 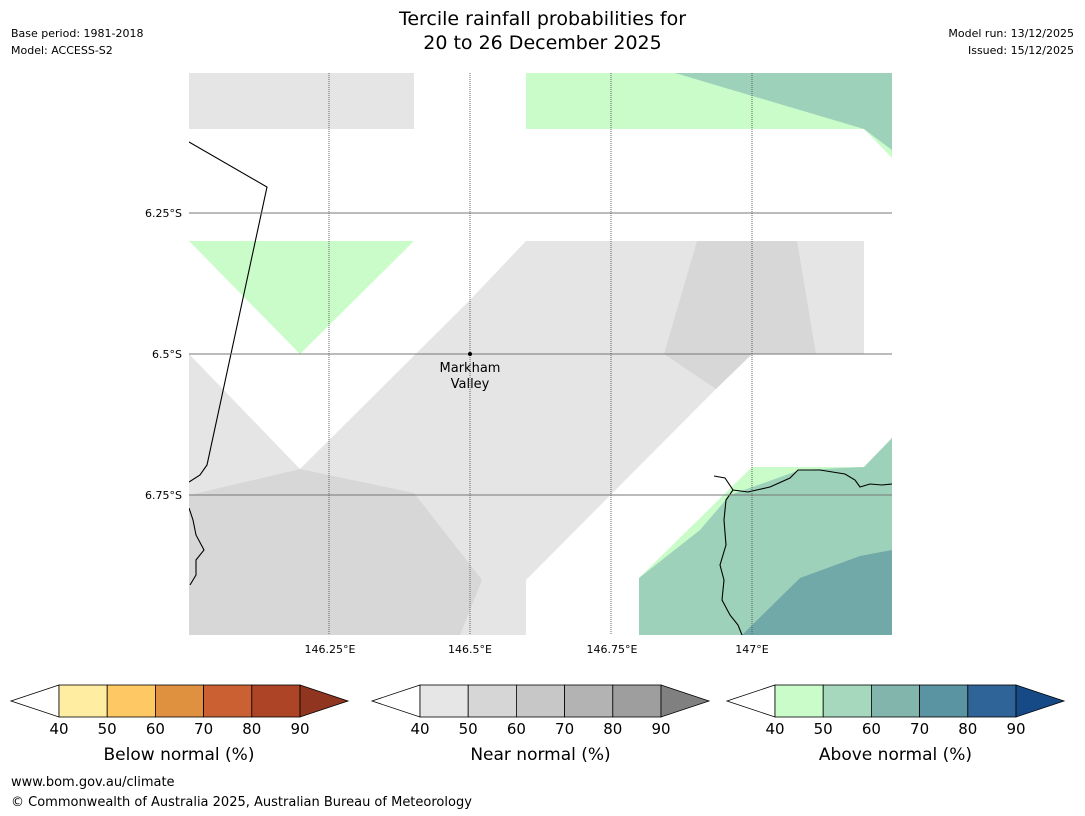 What do you see at coordinates (612, 649) in the screenshot?
I see `longitude-label: 146.75°E` at bounding box center [612, 649].